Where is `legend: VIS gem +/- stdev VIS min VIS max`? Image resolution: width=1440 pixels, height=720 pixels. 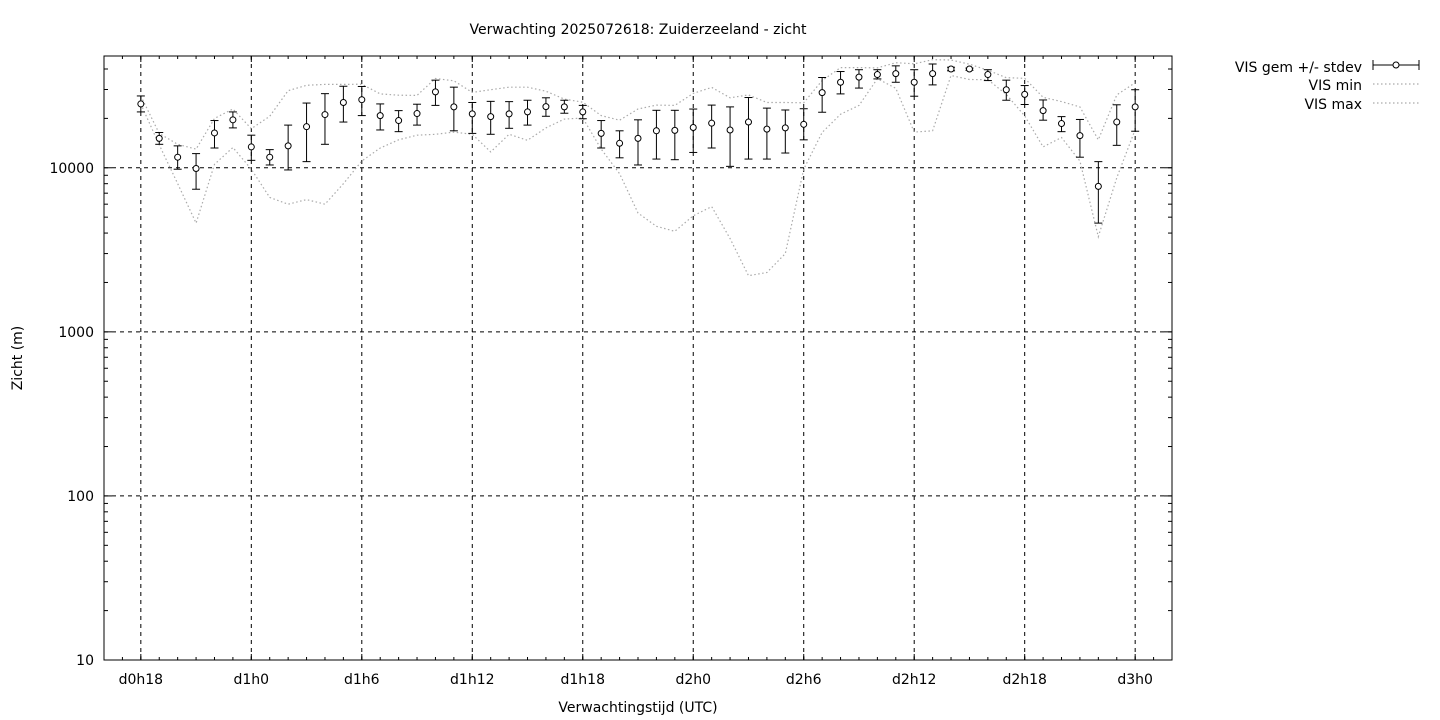 legend: VIS gem +/- stdev VIS min VIS max is located at coordinates (1327, 86).